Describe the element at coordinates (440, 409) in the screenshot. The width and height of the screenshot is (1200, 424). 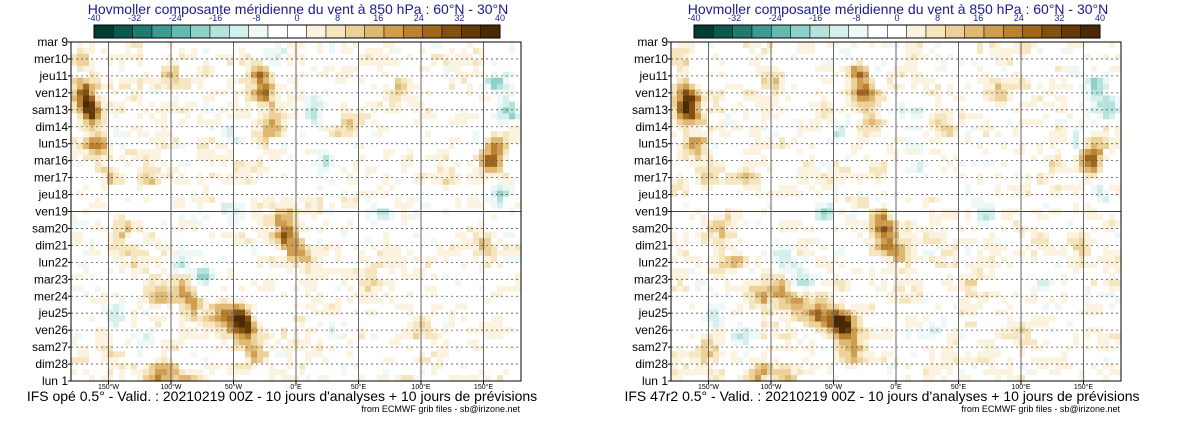
I see `chart-credit: from ECMWF grib files - sb@irizone.net` at that location.